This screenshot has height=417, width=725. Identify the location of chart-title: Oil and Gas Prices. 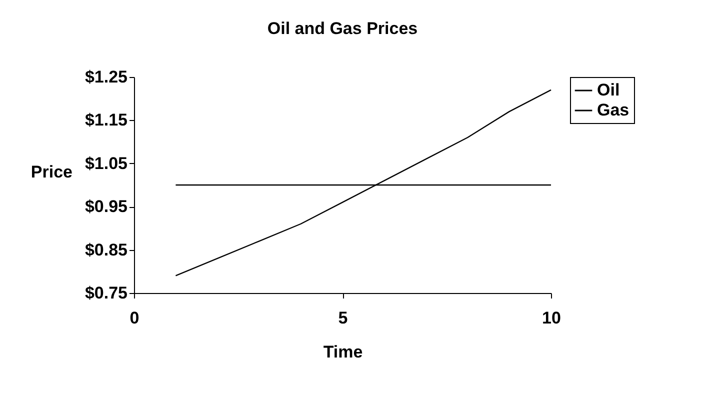
(342, 28).